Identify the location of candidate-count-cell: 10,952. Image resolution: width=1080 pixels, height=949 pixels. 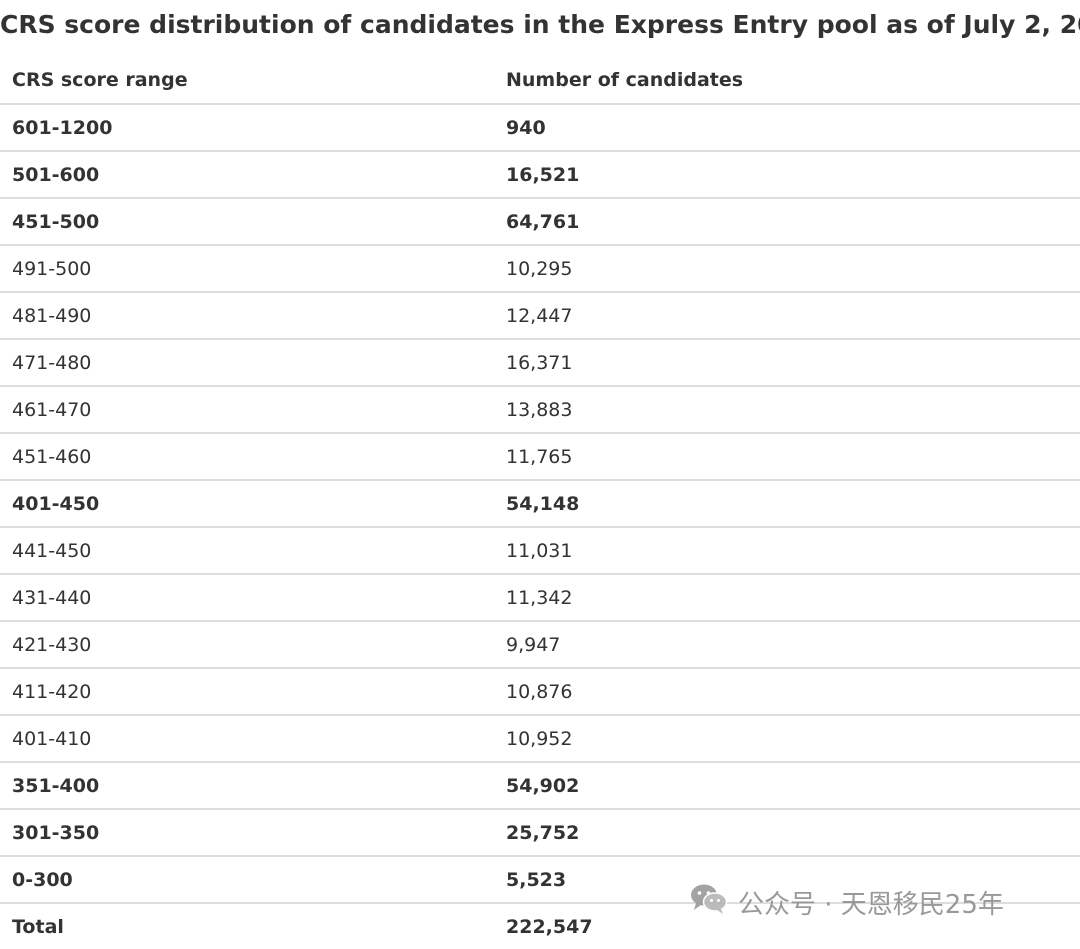
(787, 739).